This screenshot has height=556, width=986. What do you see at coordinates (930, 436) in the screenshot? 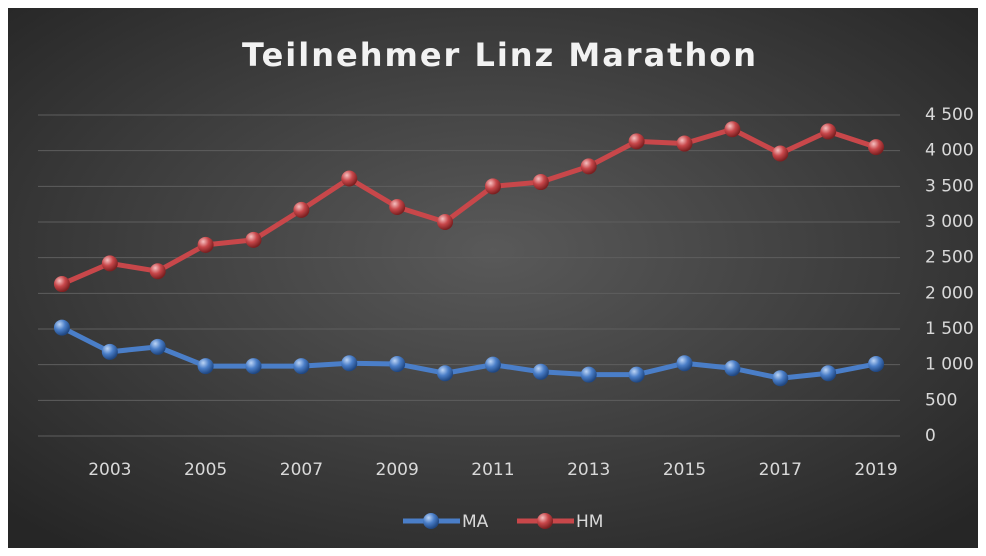
I see `y-tick-label: 0` at bounding box center [930, 436].